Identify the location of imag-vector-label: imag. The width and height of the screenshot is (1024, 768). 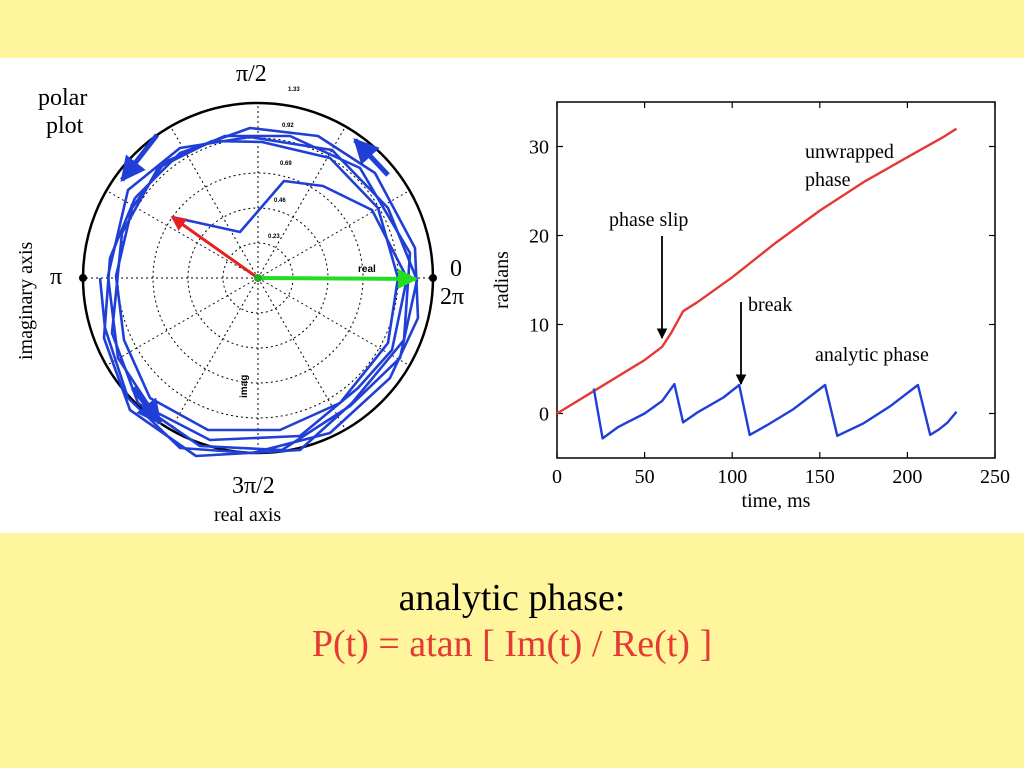
(244, 386).